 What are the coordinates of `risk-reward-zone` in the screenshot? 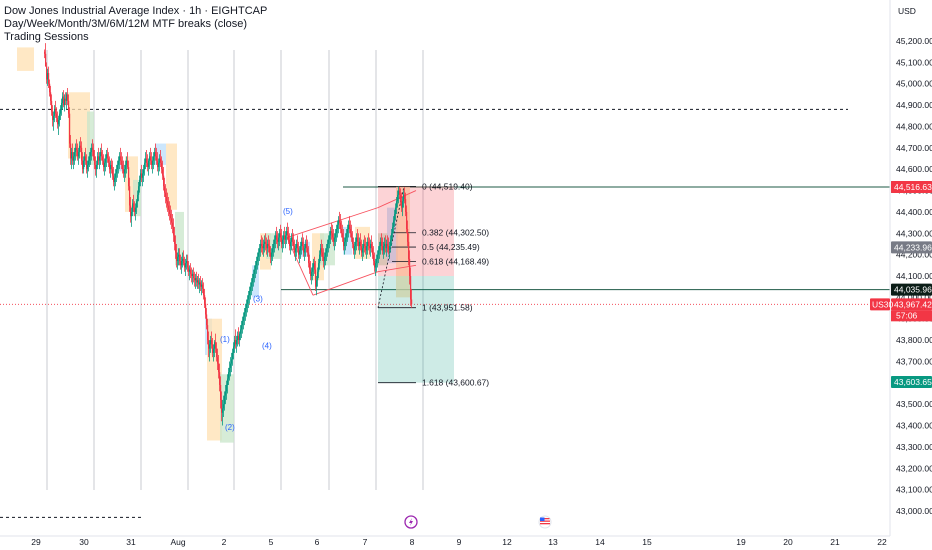 It's located at (416, 284).